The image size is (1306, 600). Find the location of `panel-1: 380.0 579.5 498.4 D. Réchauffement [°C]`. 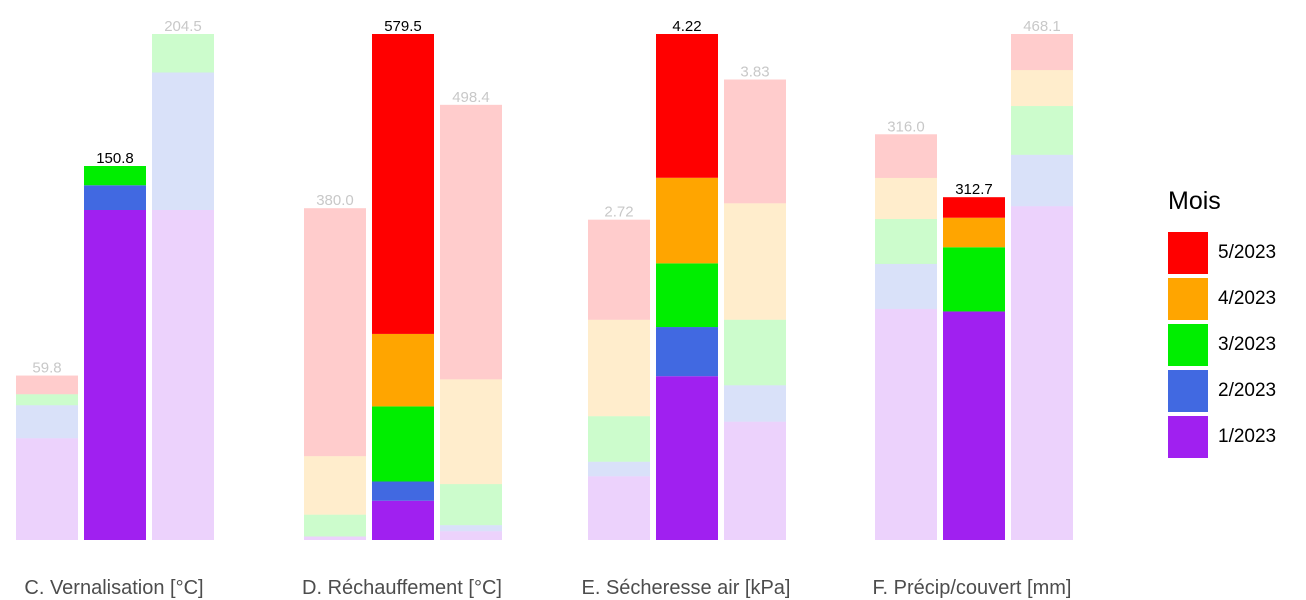

panel-1: 380.0 579.5 498.4 D. Réchauffement [°C] is located at coordinates (402, 308).